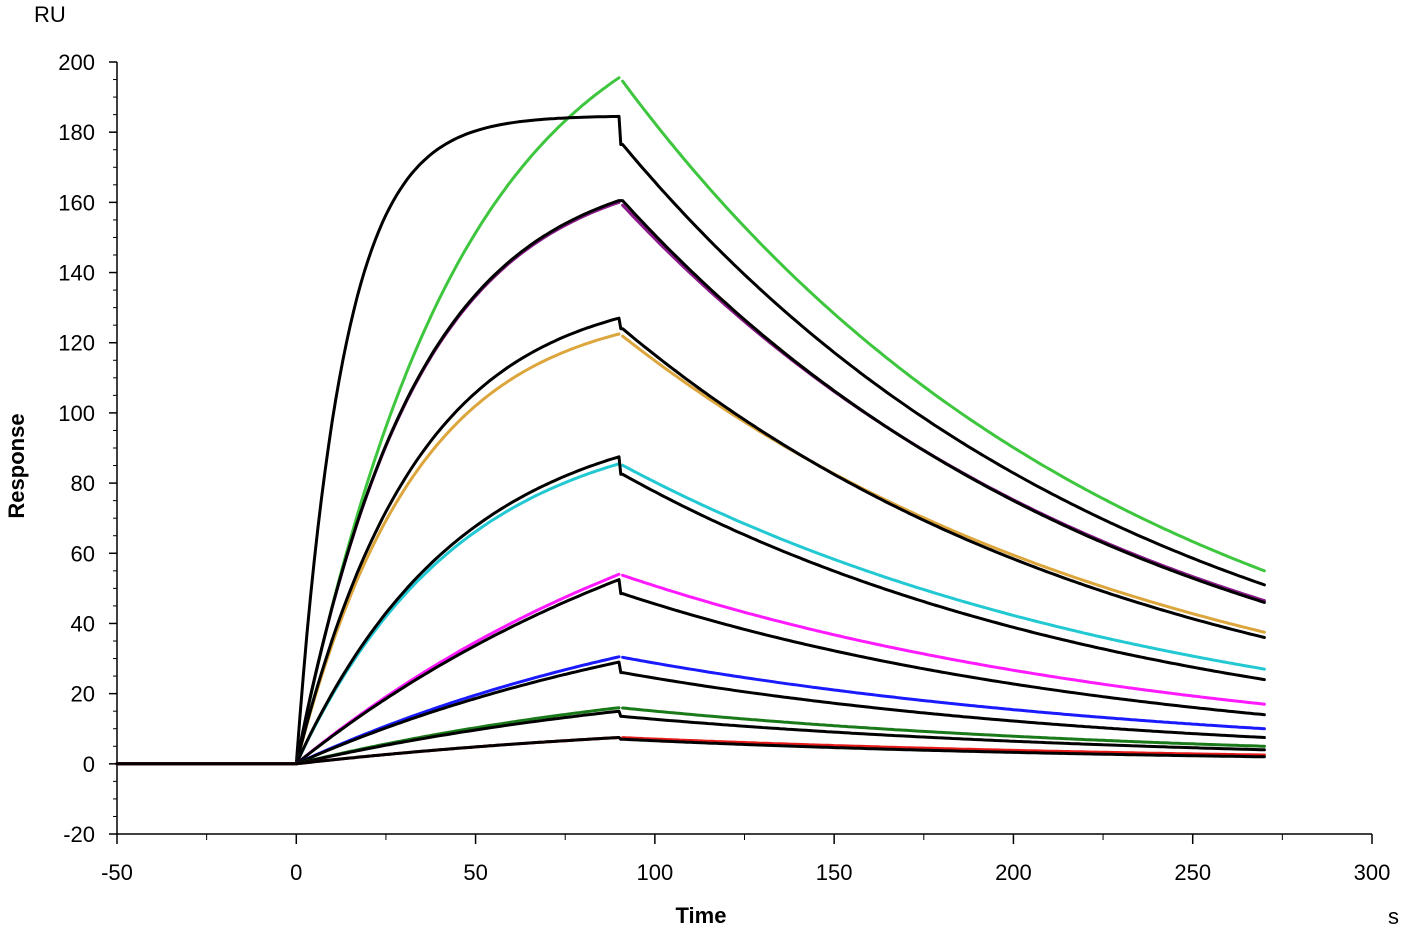  What do you see at coordinates (475, 872) in the screenshot?
I see `x-tick-label: 50` at bounding box center [475, 872].